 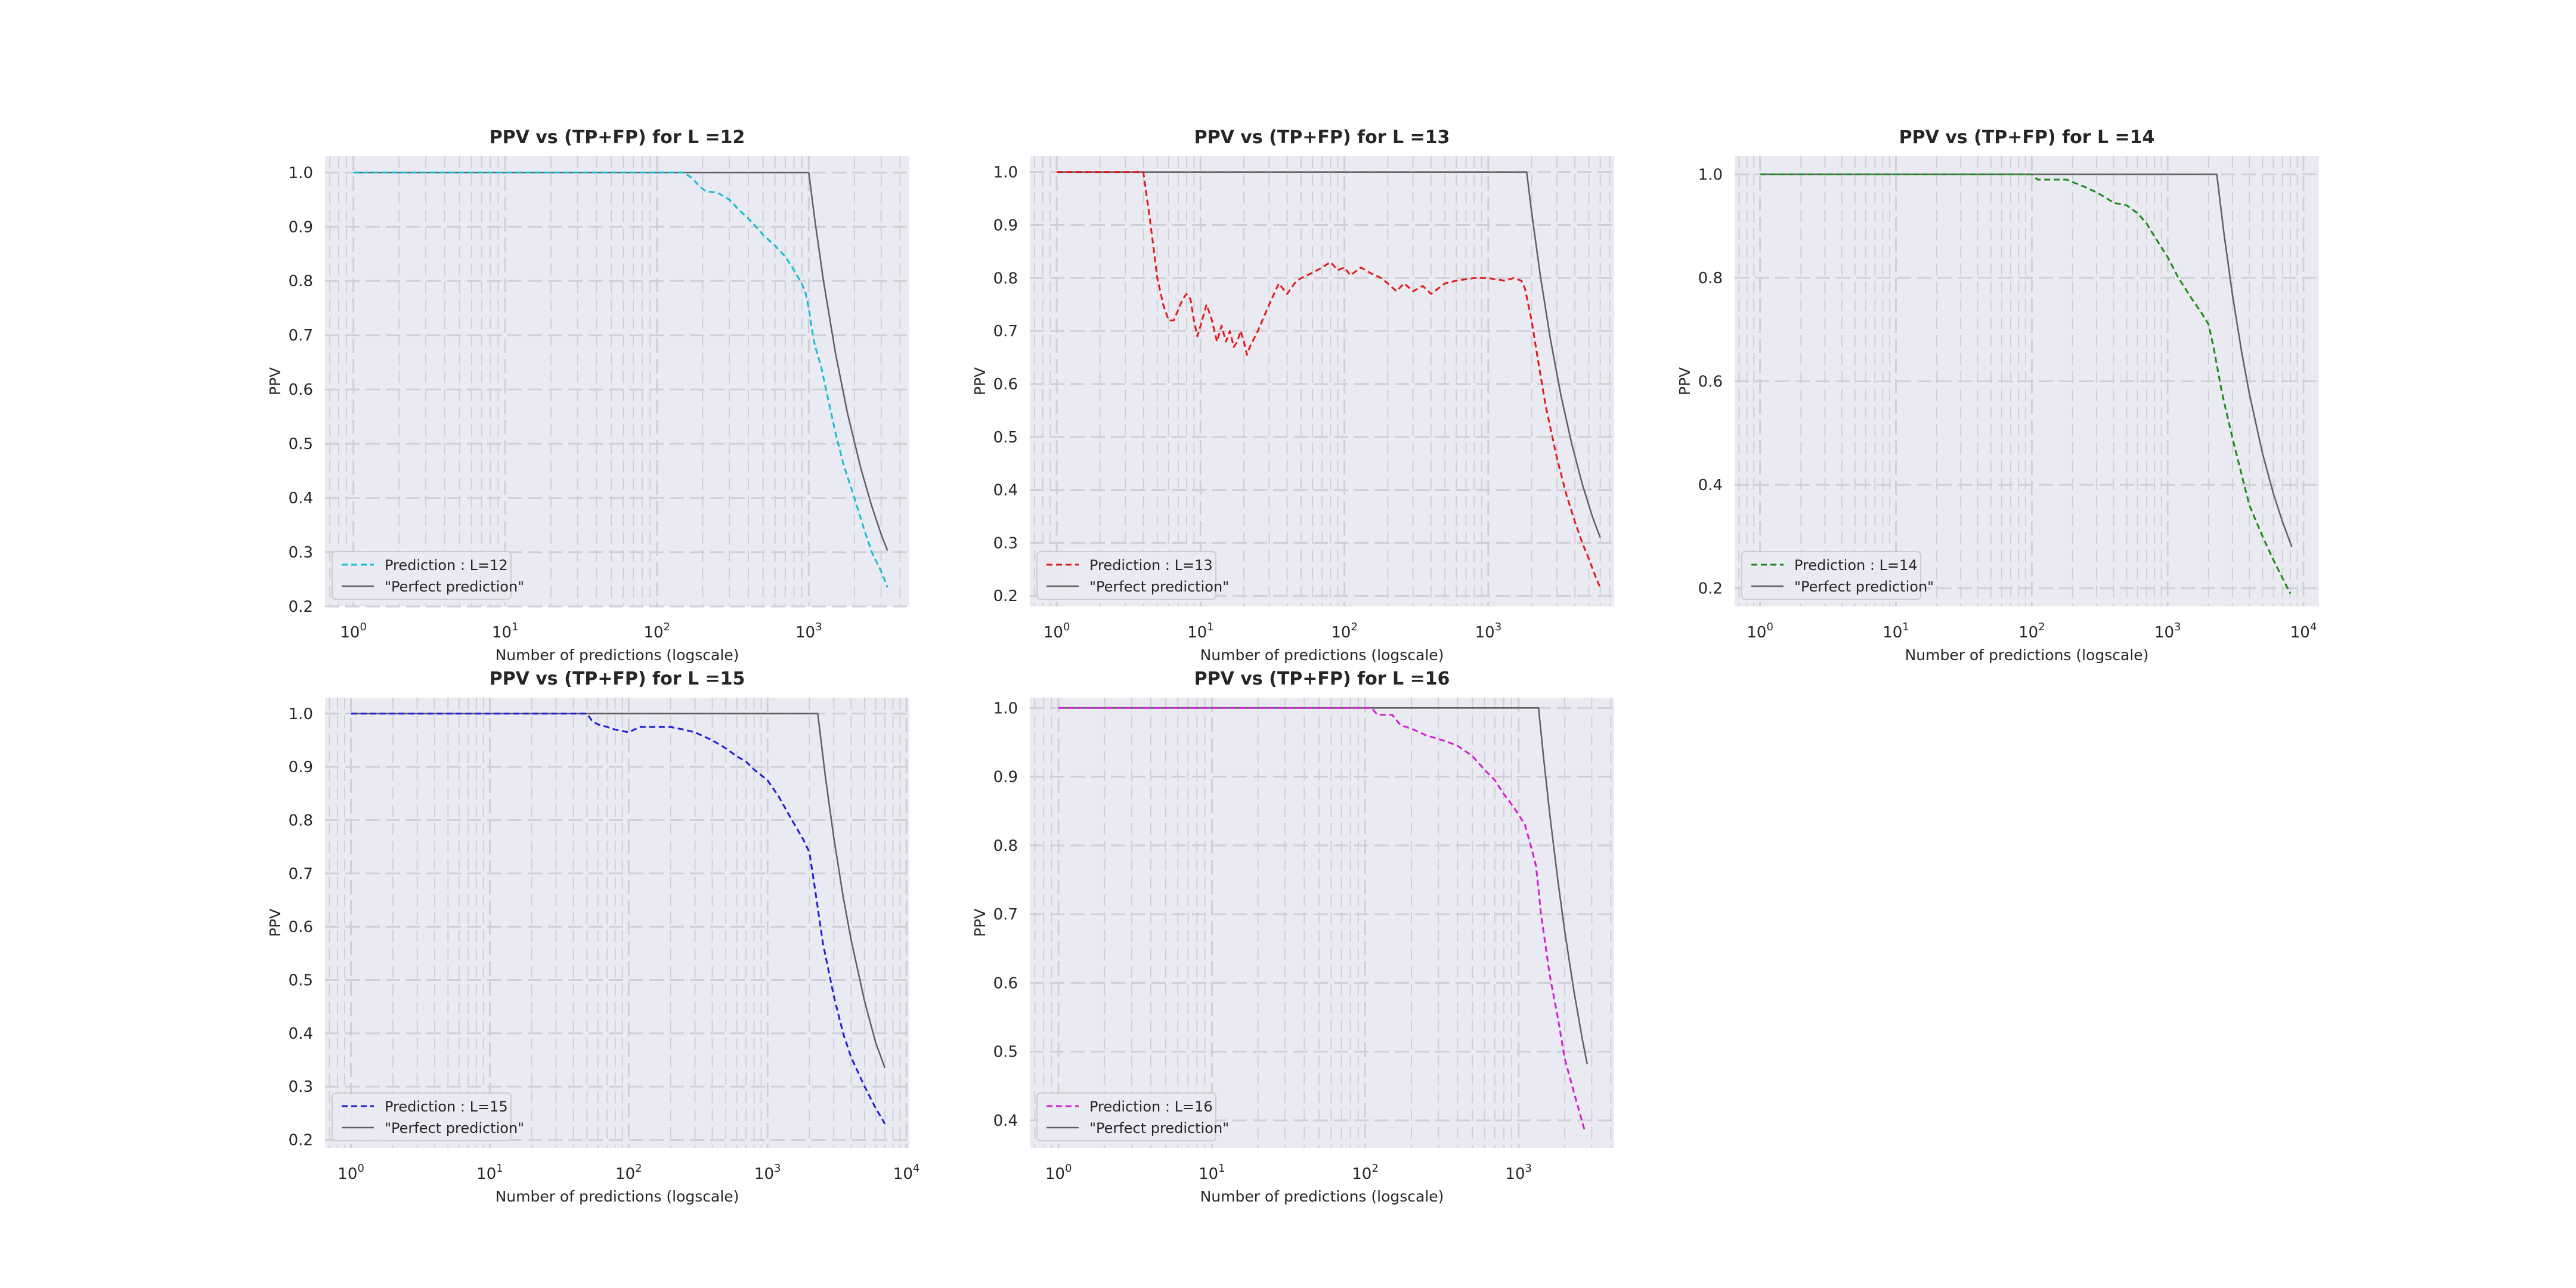 What do you see at coordinates (1322, 678) in the screenshot?
I see `chart-title: PPV vs (TP+FP) for L =16` at bounding box center [1322, 678].